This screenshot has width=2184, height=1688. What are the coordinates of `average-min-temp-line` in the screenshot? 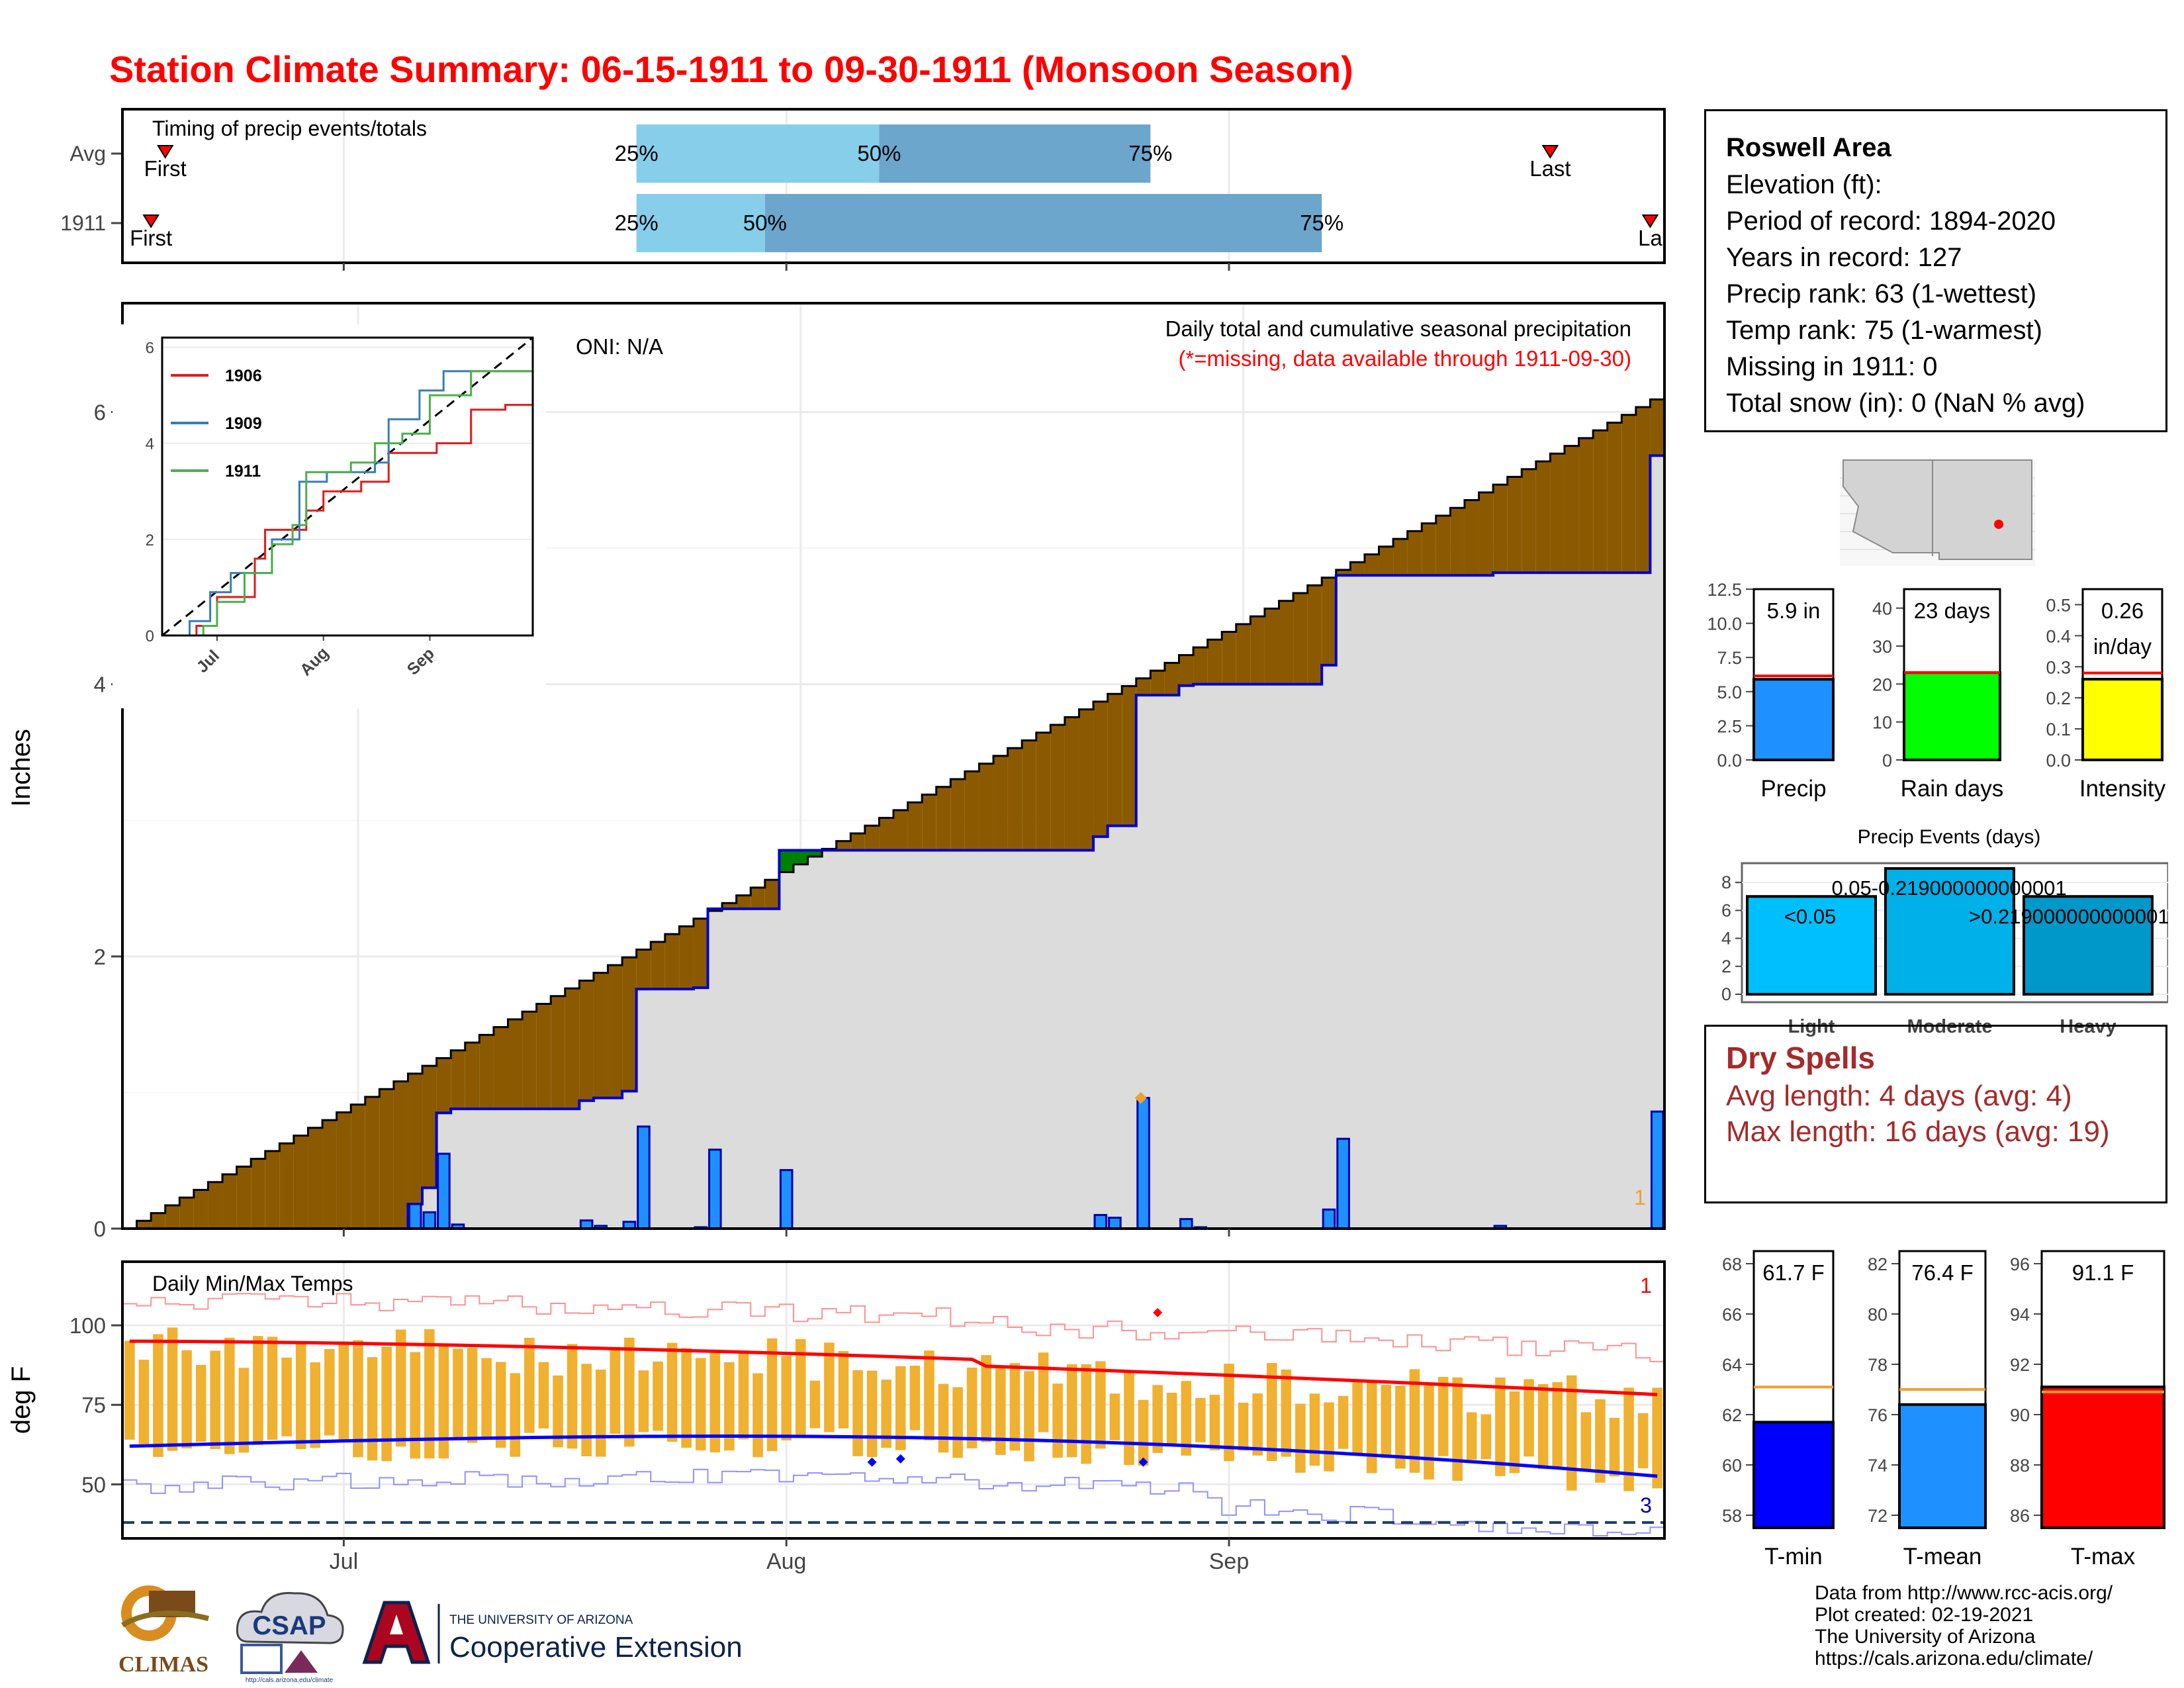 It's located at (893, 1456).